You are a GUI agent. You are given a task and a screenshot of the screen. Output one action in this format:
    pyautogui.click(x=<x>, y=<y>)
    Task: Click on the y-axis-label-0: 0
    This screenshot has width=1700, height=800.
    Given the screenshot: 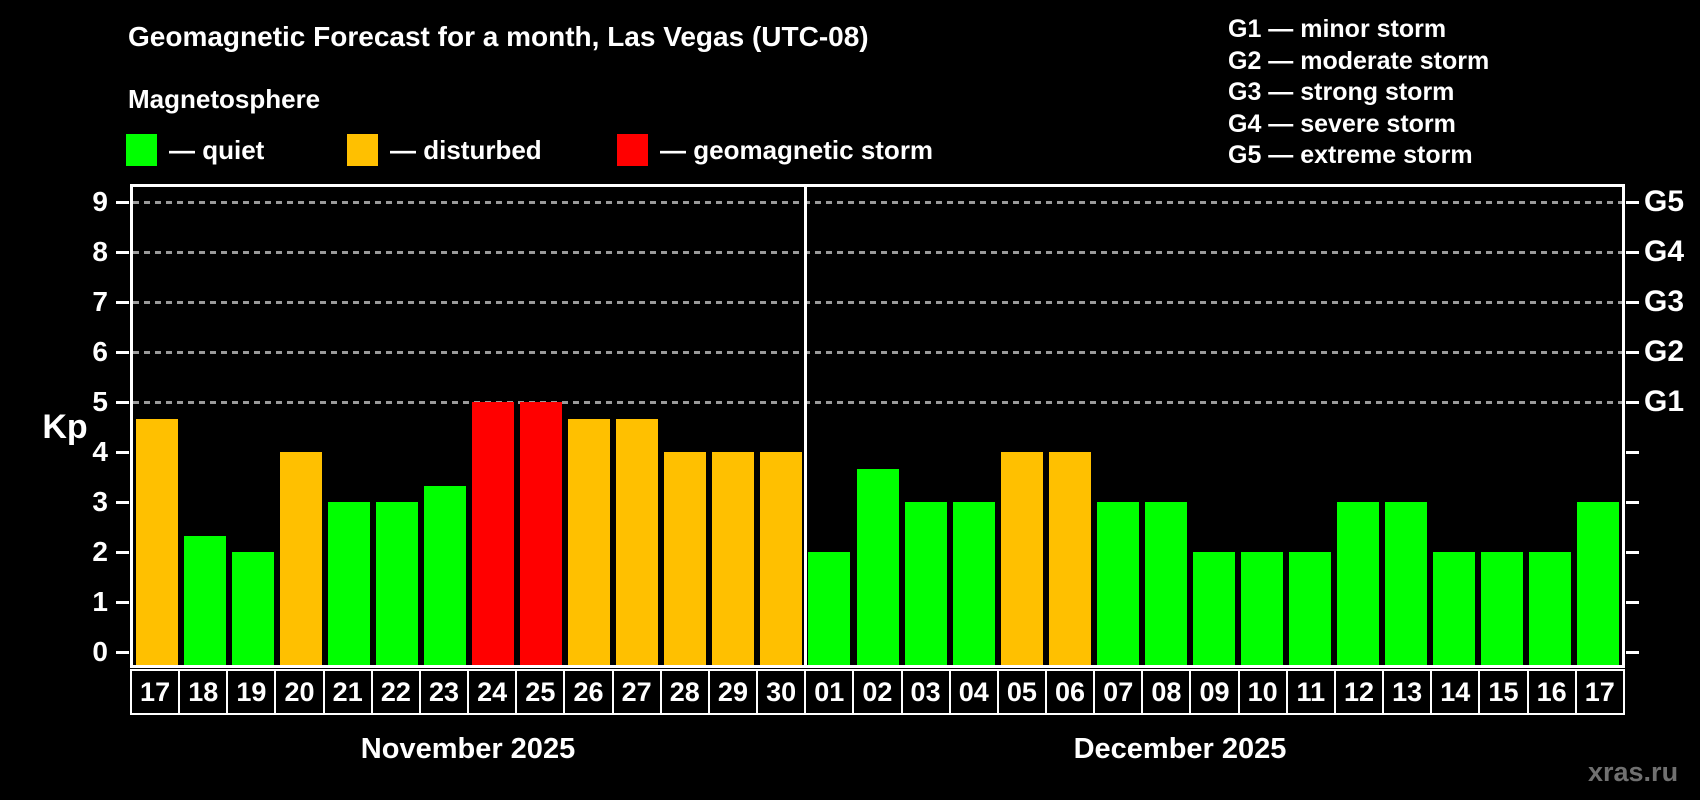 What is the action you would take?
    pyautogui.click(x=100, y=651)
    